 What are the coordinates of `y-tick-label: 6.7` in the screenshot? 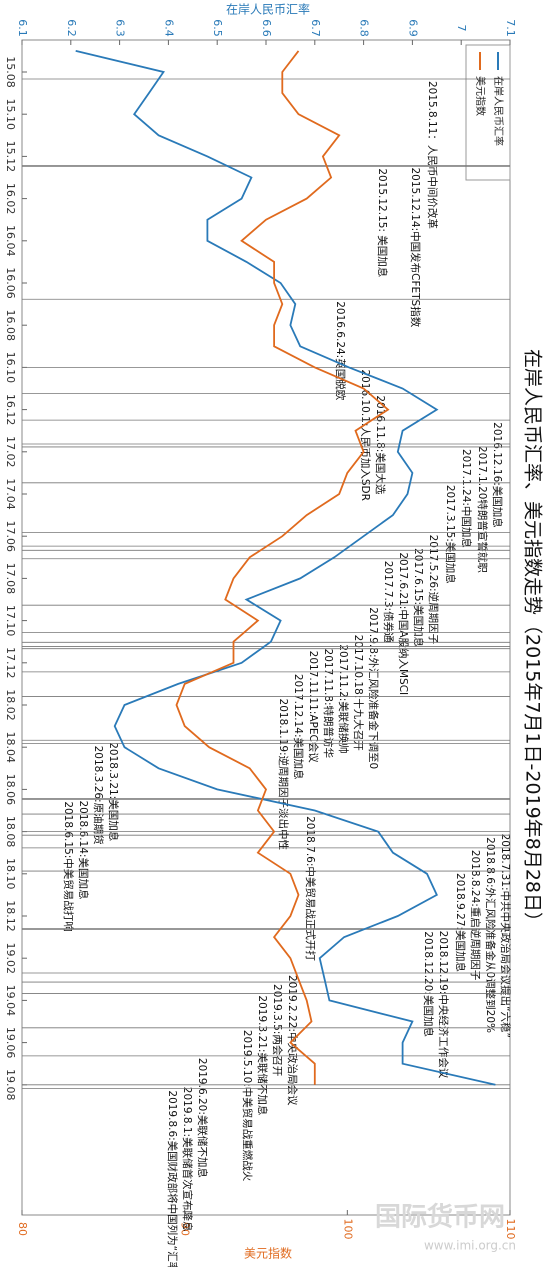 It's located at (315, 28).